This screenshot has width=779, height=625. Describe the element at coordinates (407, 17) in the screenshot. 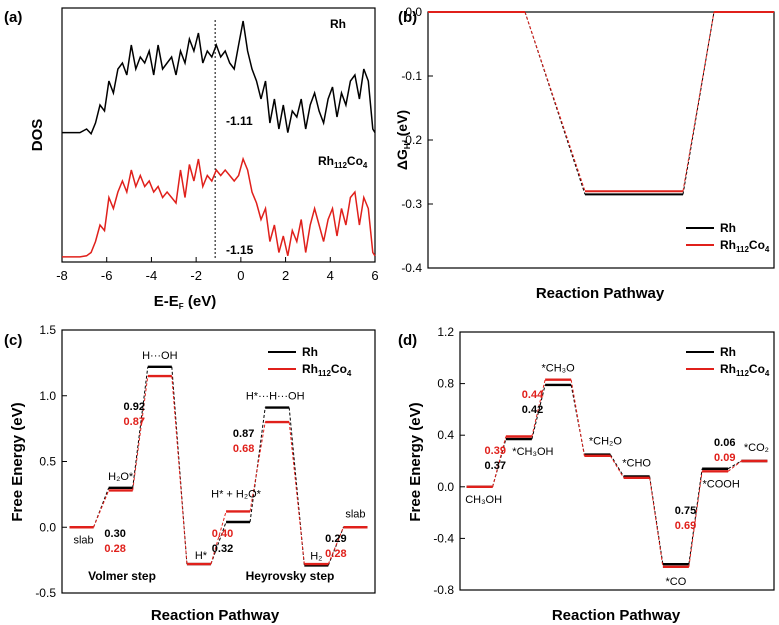

I see `panel-b-tag: (b)` at that location.